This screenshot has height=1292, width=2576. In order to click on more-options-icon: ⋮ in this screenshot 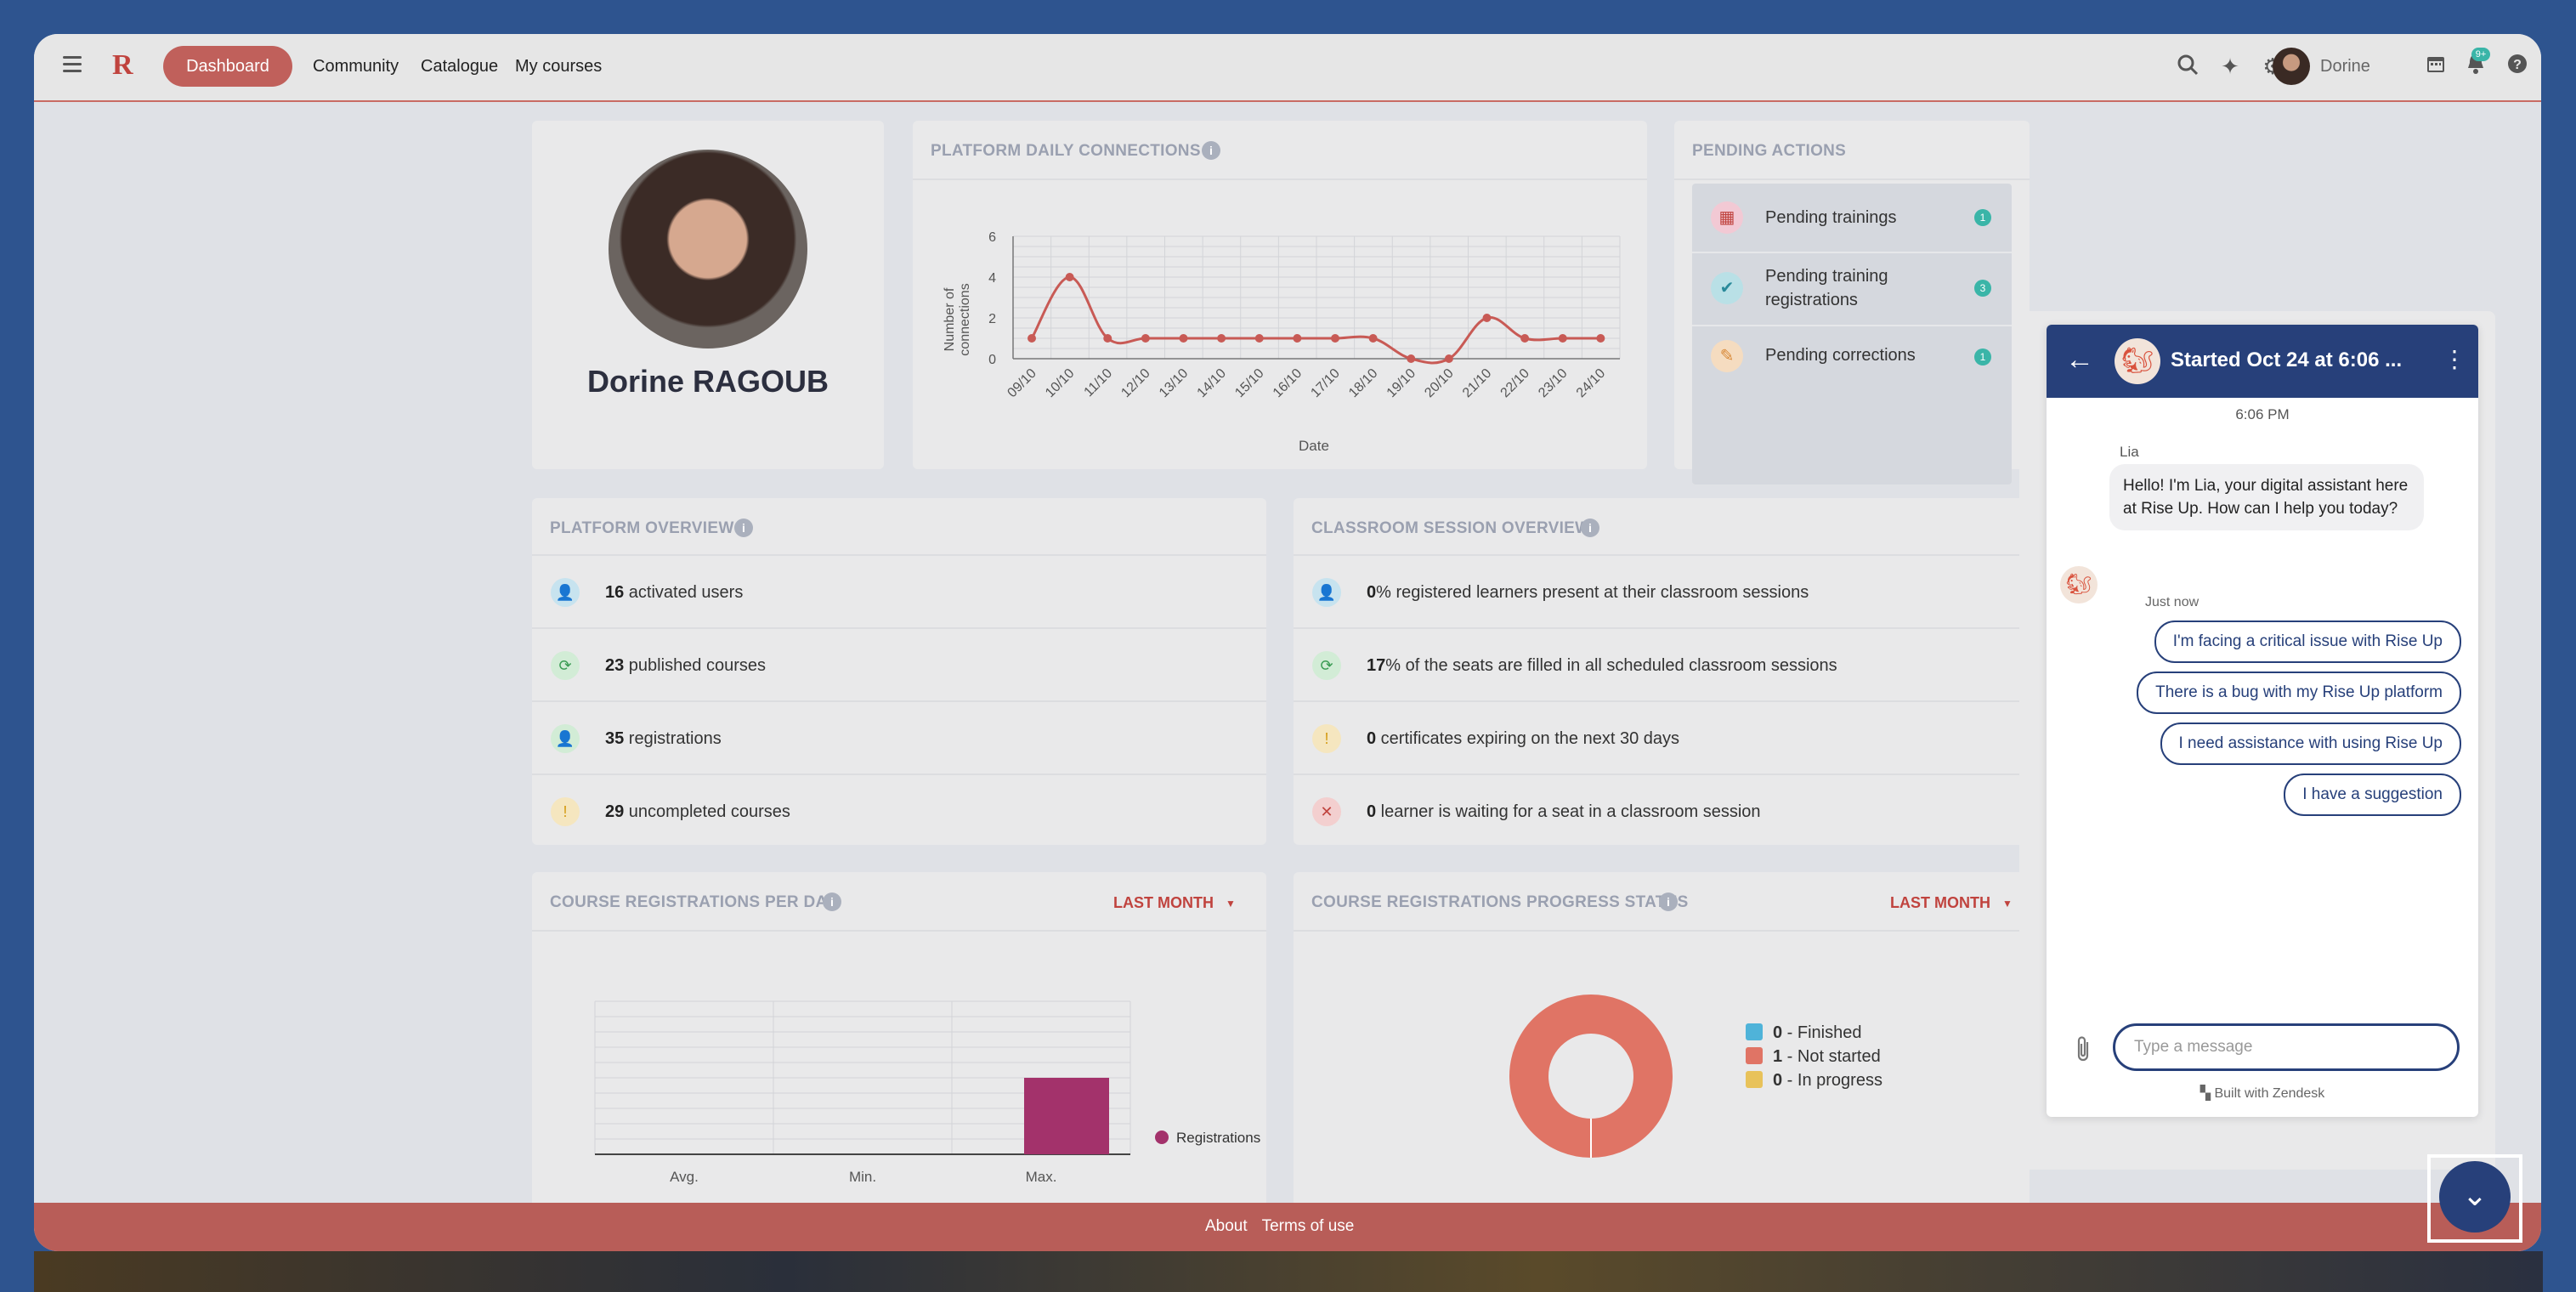, I will do `click(2454, 359)`.